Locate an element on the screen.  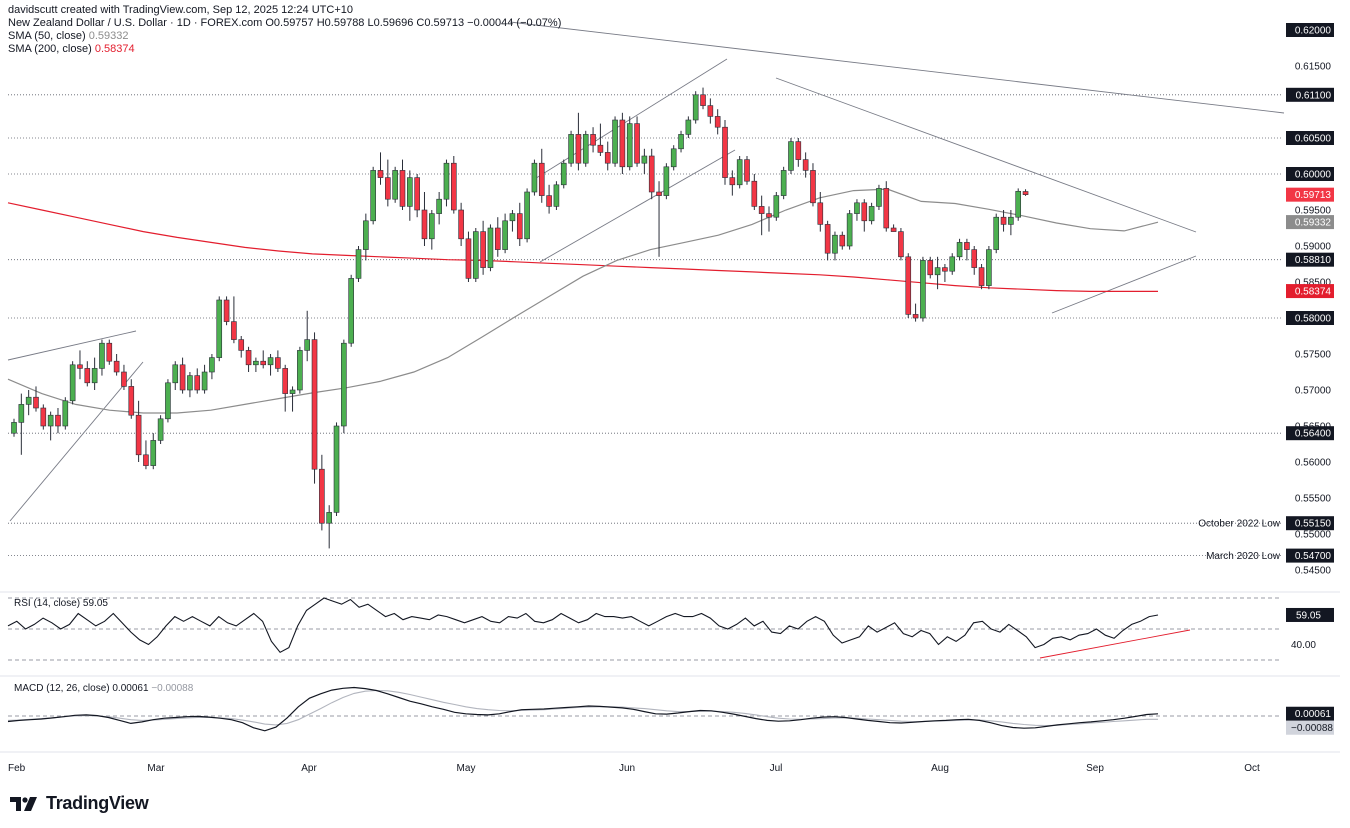
macd-pane is located at coordinates (644, 709).